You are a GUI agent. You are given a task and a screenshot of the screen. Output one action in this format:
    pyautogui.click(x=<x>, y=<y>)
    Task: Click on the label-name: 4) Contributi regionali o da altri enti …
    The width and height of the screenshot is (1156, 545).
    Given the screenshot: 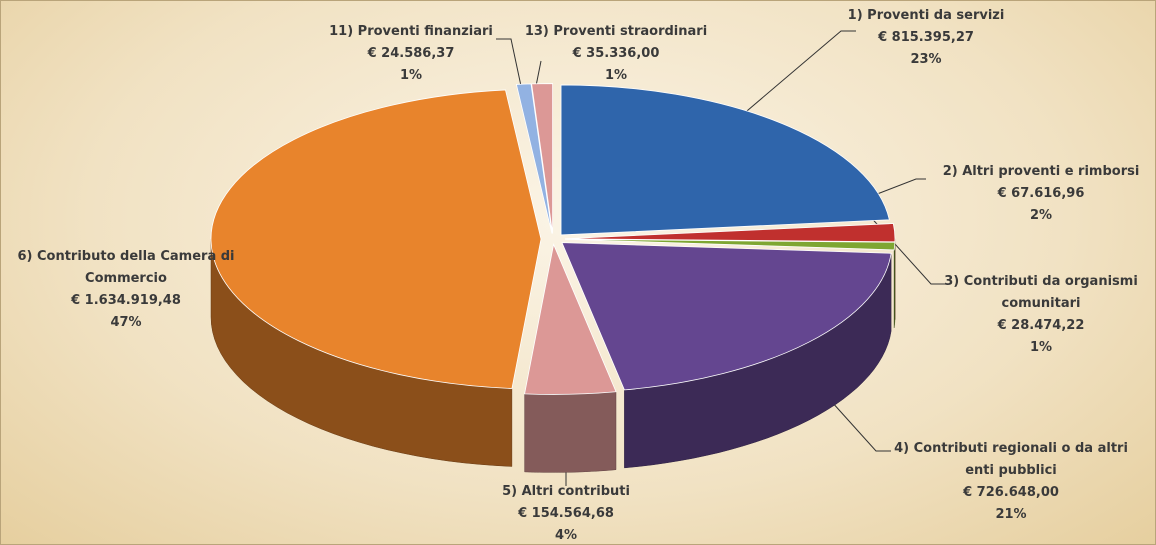 What is the action you would take?
    pyautogui.click(x=1011, y=459)
    